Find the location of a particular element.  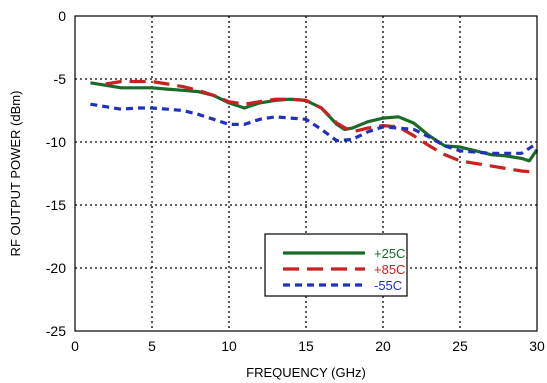

y-tick-label: -5 is located at coordinates (60, 79).